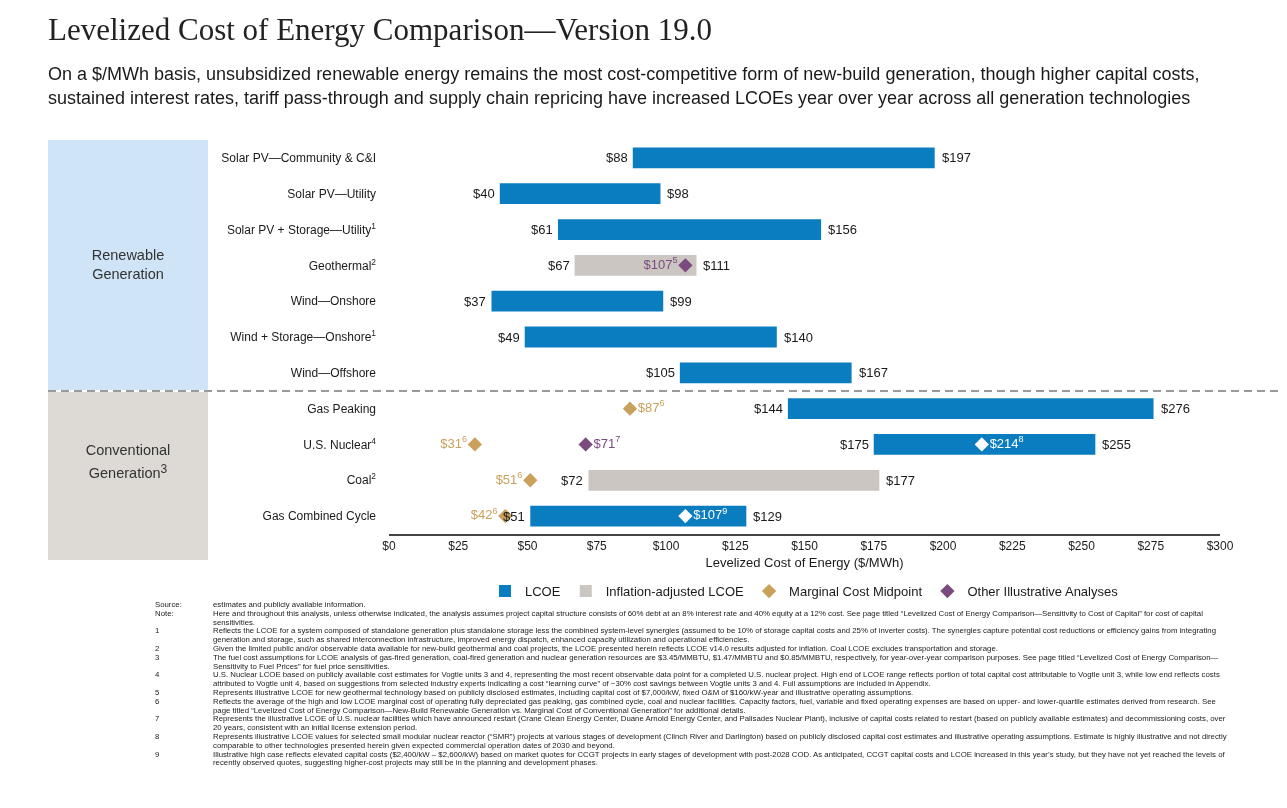 The width and height of the screenshot is (1287, 808). I want to click on annotation: $37, so click(475, 301).